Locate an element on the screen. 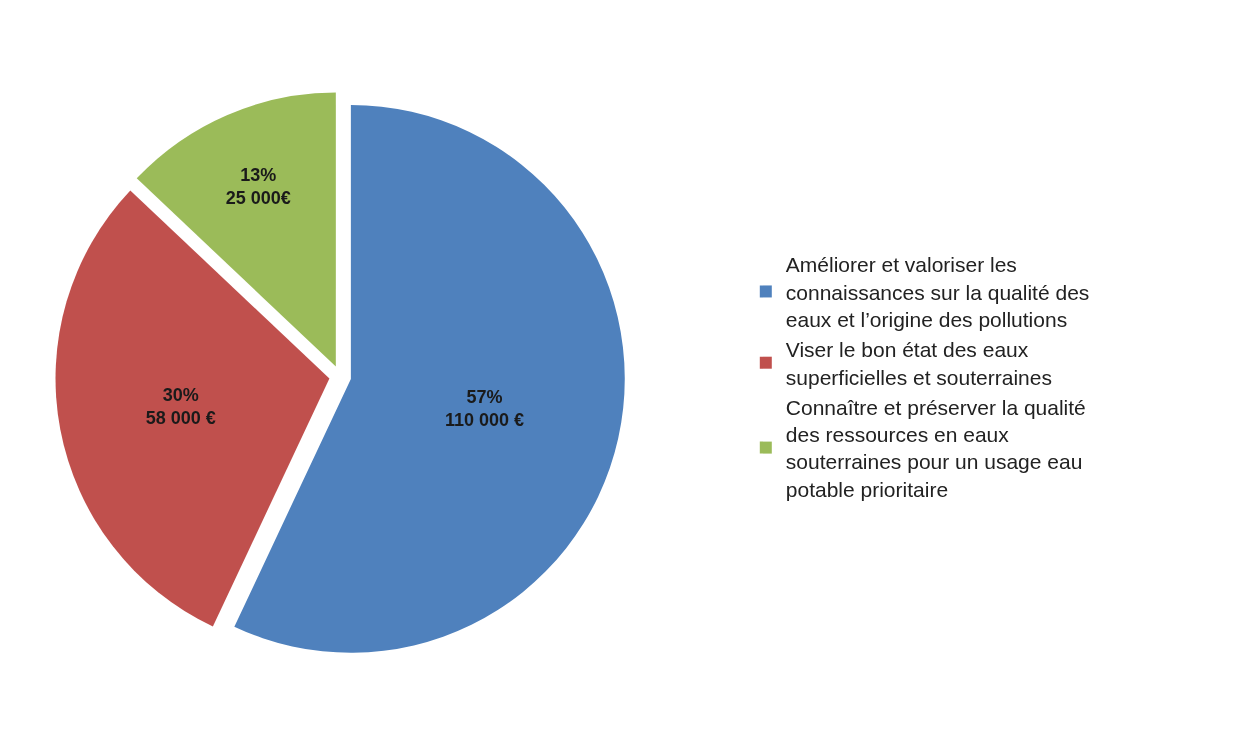 Image resolution: width=1253 pixels, height=753 pixels. legend-label: Améliorer et valoriser les connaissances sur la qualité des eaux et l’origine des pollutions is located at coordinates (937, 292).